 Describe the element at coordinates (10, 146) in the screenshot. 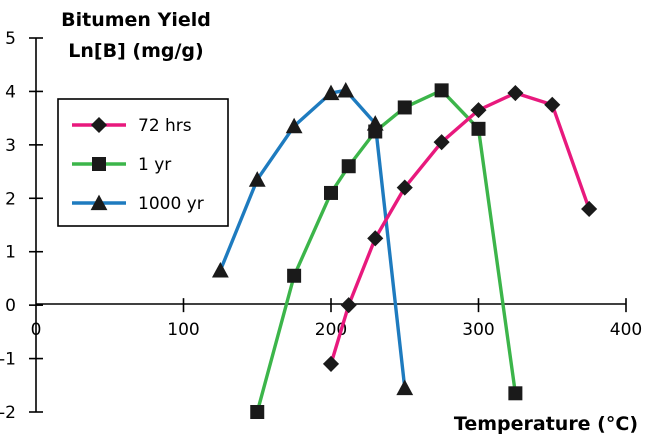

I see `y-tick-label: 3` at that location.